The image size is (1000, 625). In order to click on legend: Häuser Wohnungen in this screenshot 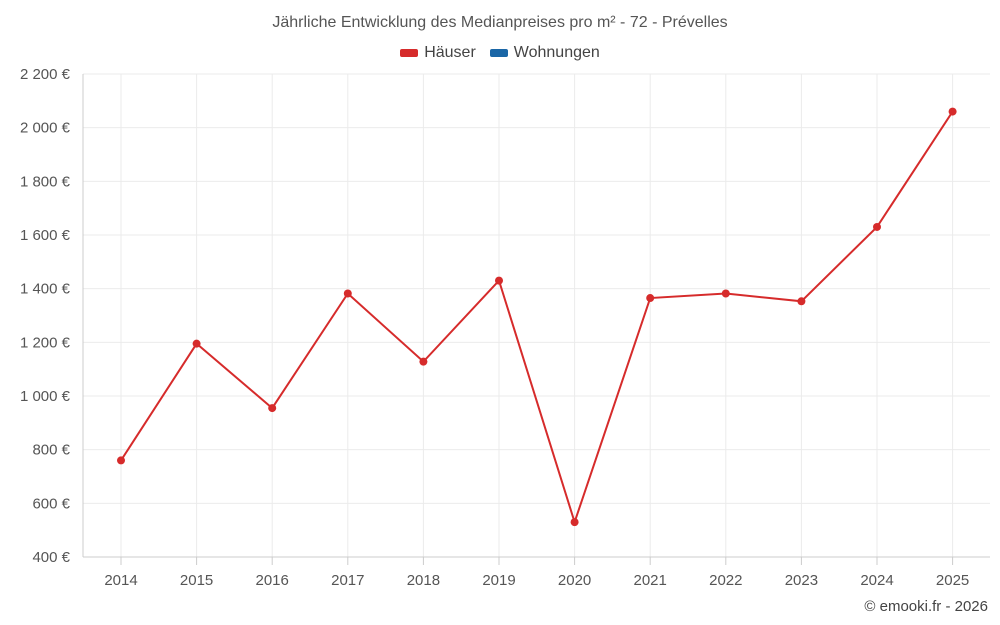, I will do `click(500, 53)`.